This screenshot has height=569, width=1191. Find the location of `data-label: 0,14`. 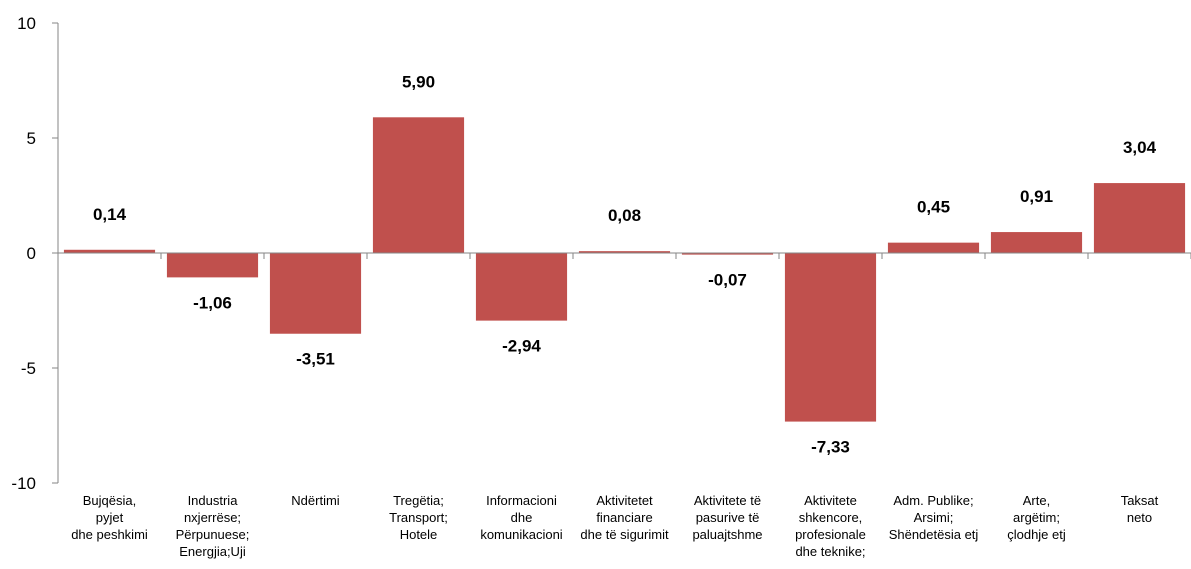

data-label: 0,14 is located at coordinates (110, 214).